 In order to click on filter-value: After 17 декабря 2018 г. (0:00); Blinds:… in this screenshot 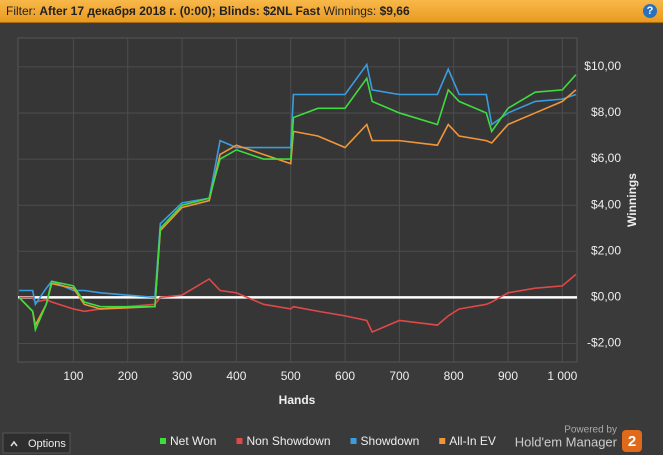, I will do `click(180, 11)`.